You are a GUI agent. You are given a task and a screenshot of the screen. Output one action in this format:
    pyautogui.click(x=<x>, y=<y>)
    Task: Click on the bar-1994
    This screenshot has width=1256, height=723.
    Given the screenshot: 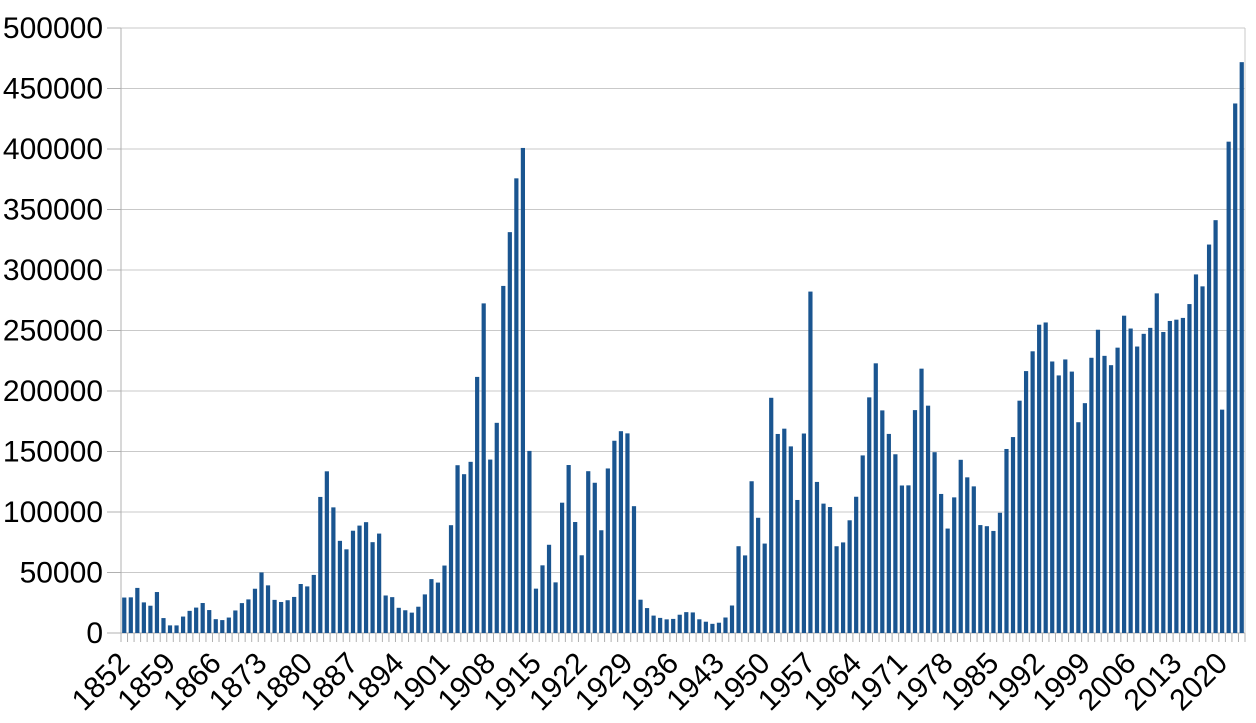 What is the action you would take?
    pyautogui.click(x=1052, y=497)
    